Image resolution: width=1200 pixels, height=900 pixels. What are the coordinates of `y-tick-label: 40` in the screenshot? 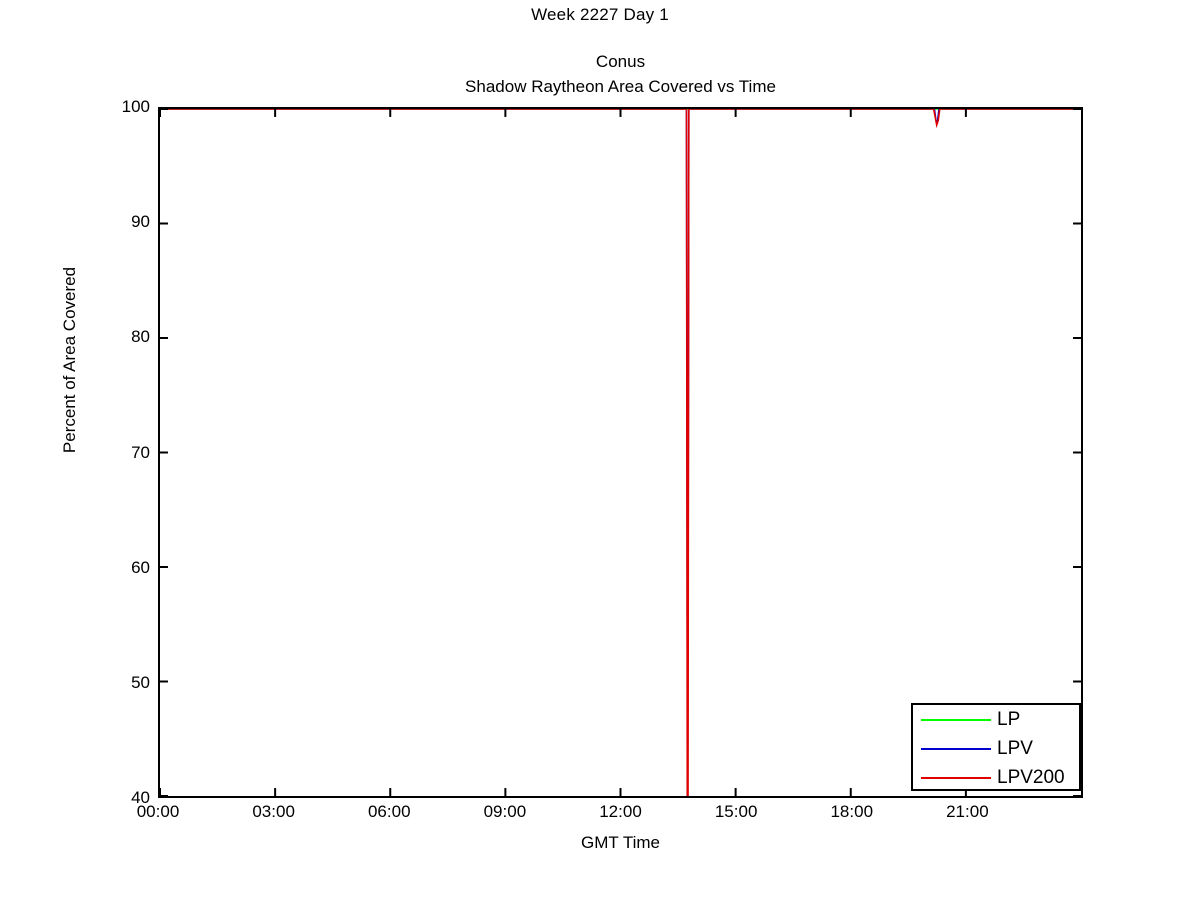 It's located at (140, 797).